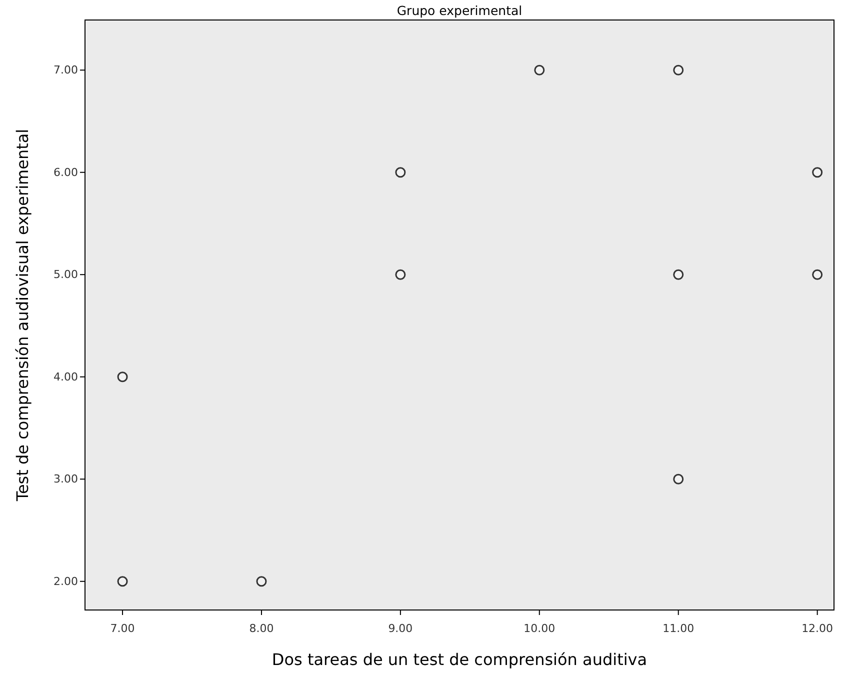  What do you see at coordinates (818, 628) in the screenshot?
I see `x-tick-label: 12.00` at bounding box center [818, 628].